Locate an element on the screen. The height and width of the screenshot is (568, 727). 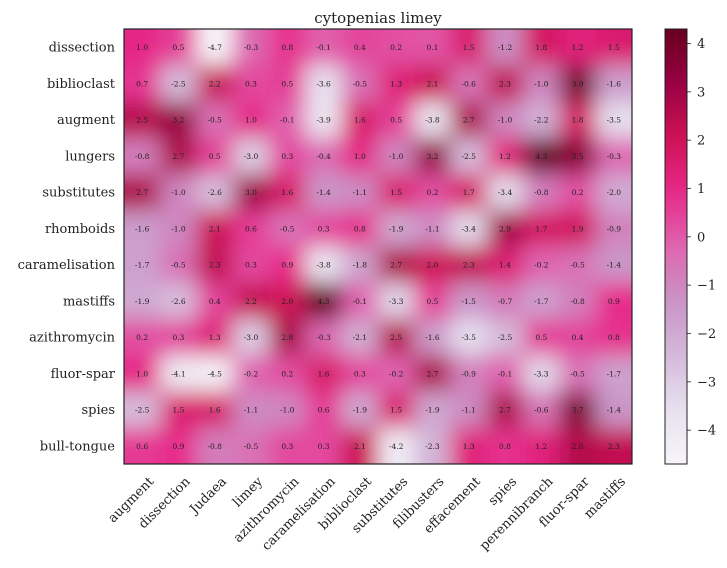
cell-value-label: 2.9 is located at coordinates (505, 228).